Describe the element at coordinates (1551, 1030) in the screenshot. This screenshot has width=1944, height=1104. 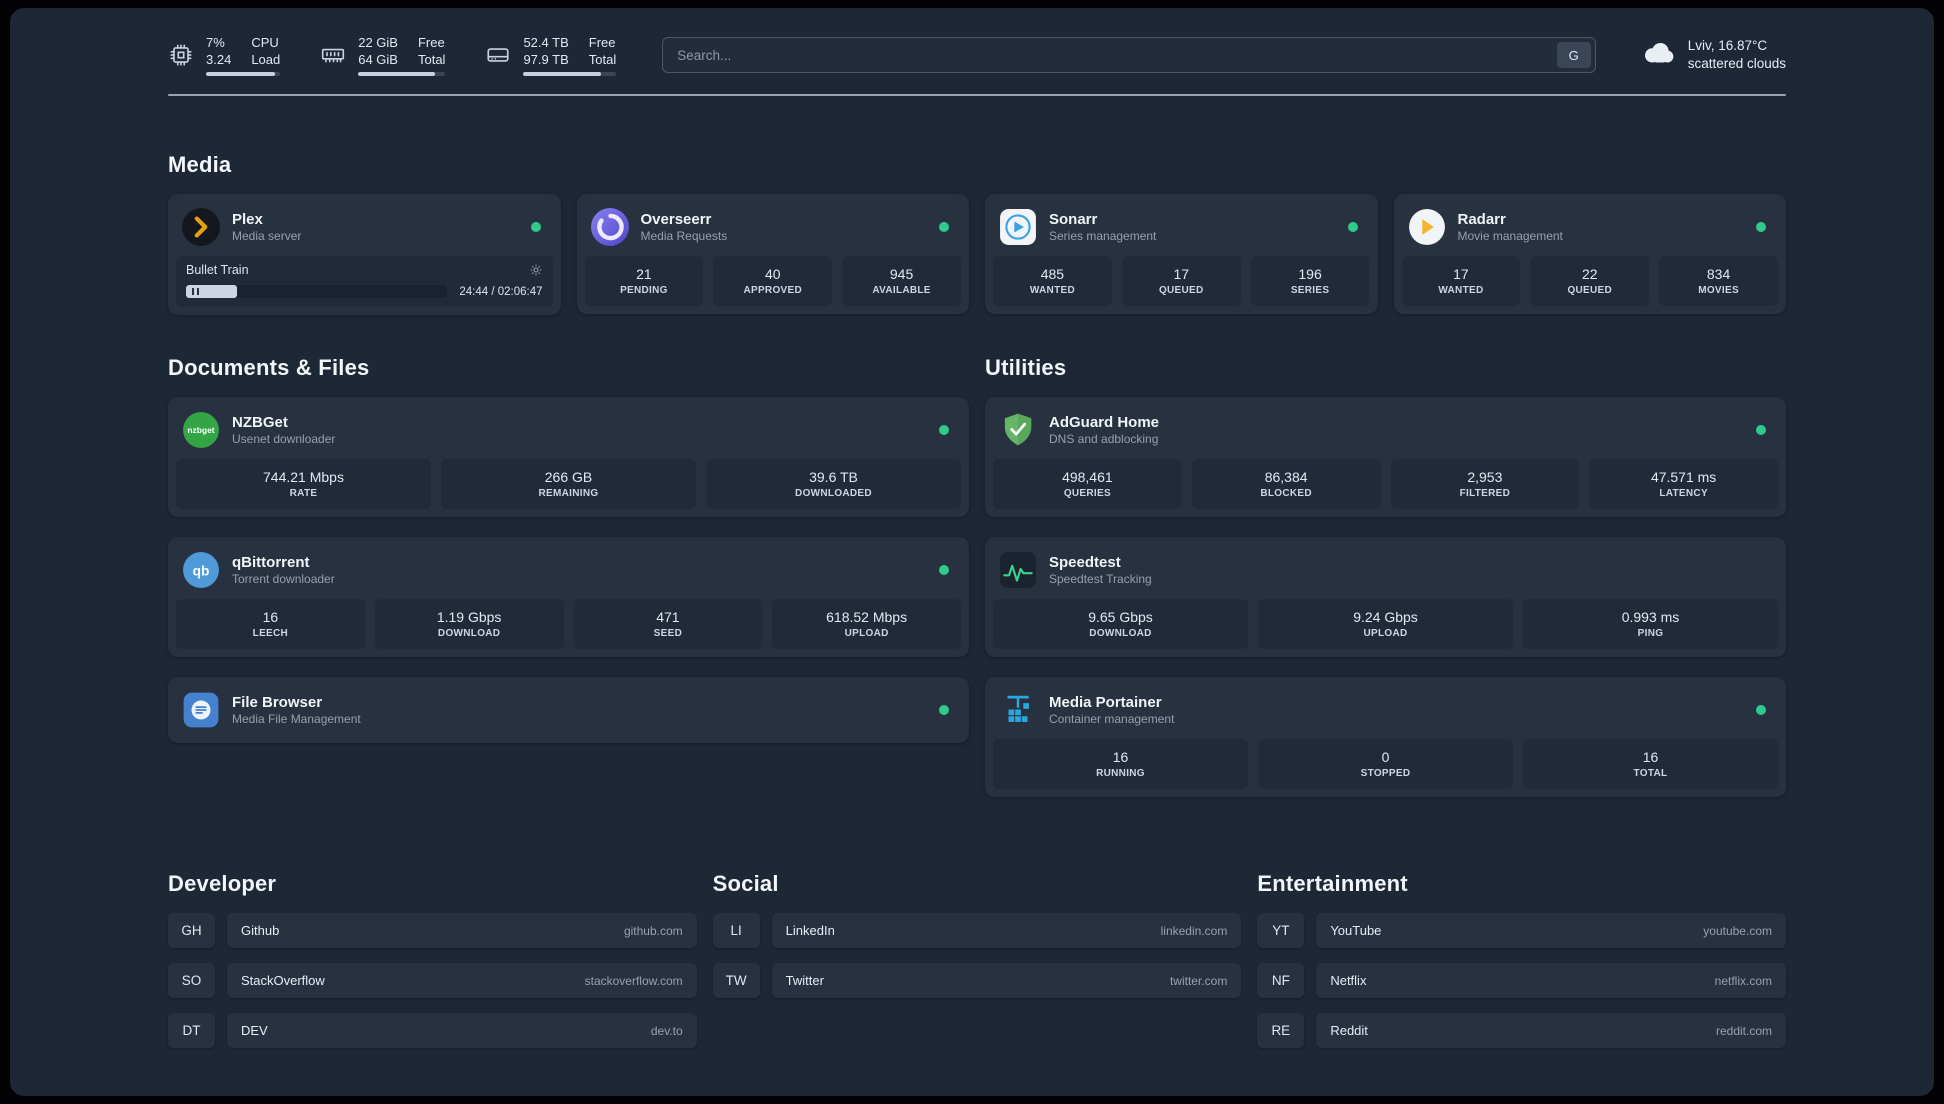
I see `bookmark-link: Reddit reddit.com` at that location.